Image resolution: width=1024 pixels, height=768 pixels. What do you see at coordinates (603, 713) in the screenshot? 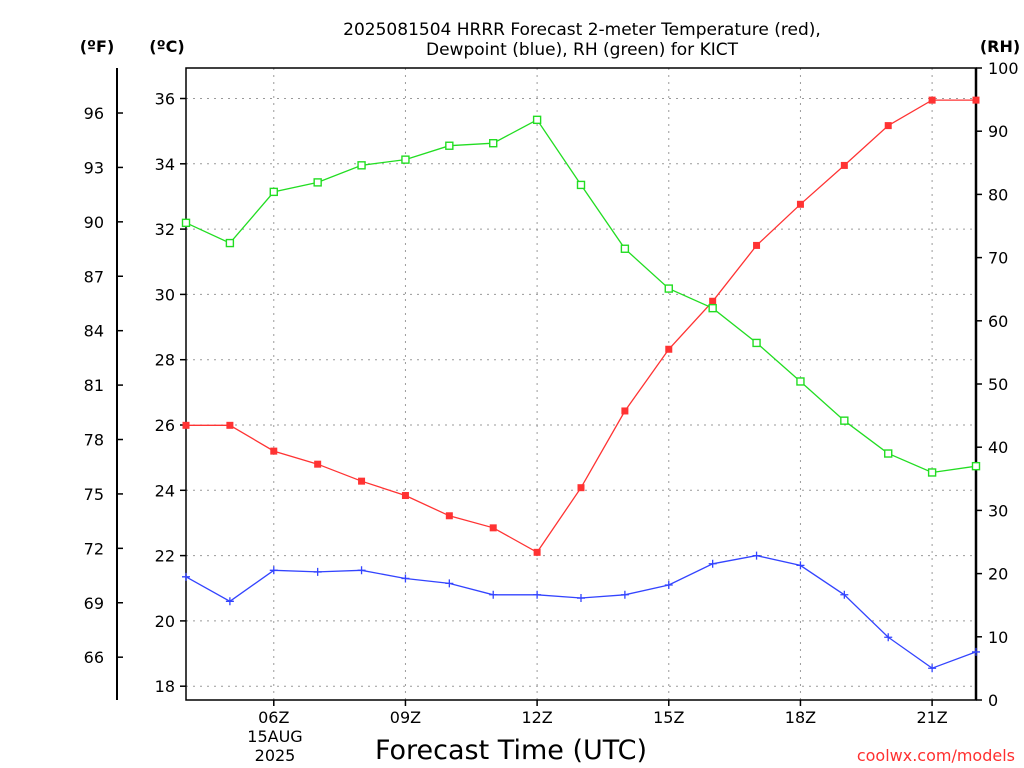
I see `time-axis-ticks: 06Z 09Z 12Z 15Z 18Z 21Z` at bounding box center [603, 713].